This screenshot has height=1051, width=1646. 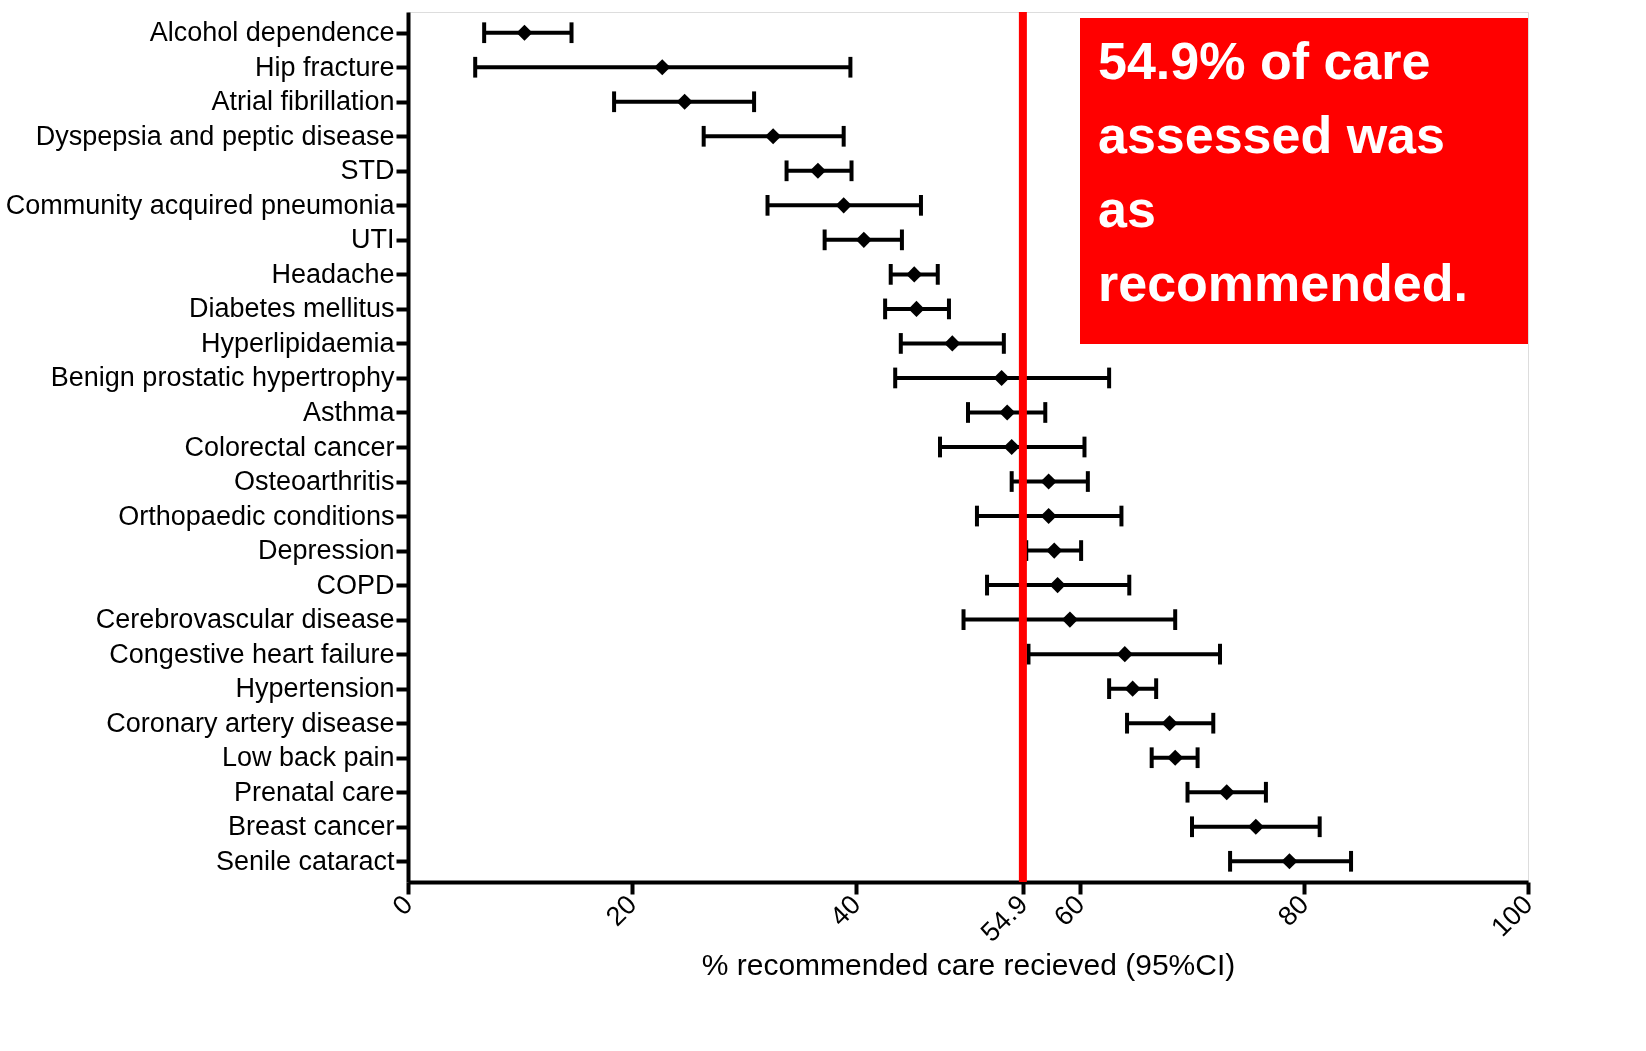 I want to click on x-tick-label: 60, so click(x=1069, y=910).